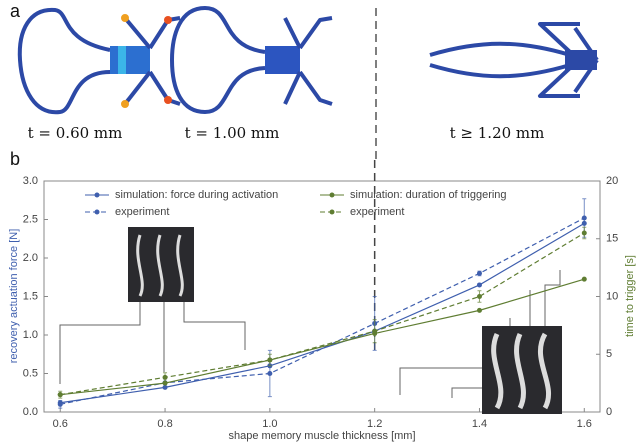  What do you see at coordinates (609, 354) in the screenshot?
I see `y2-tick-label: 5` at bounding box center [609, 354].